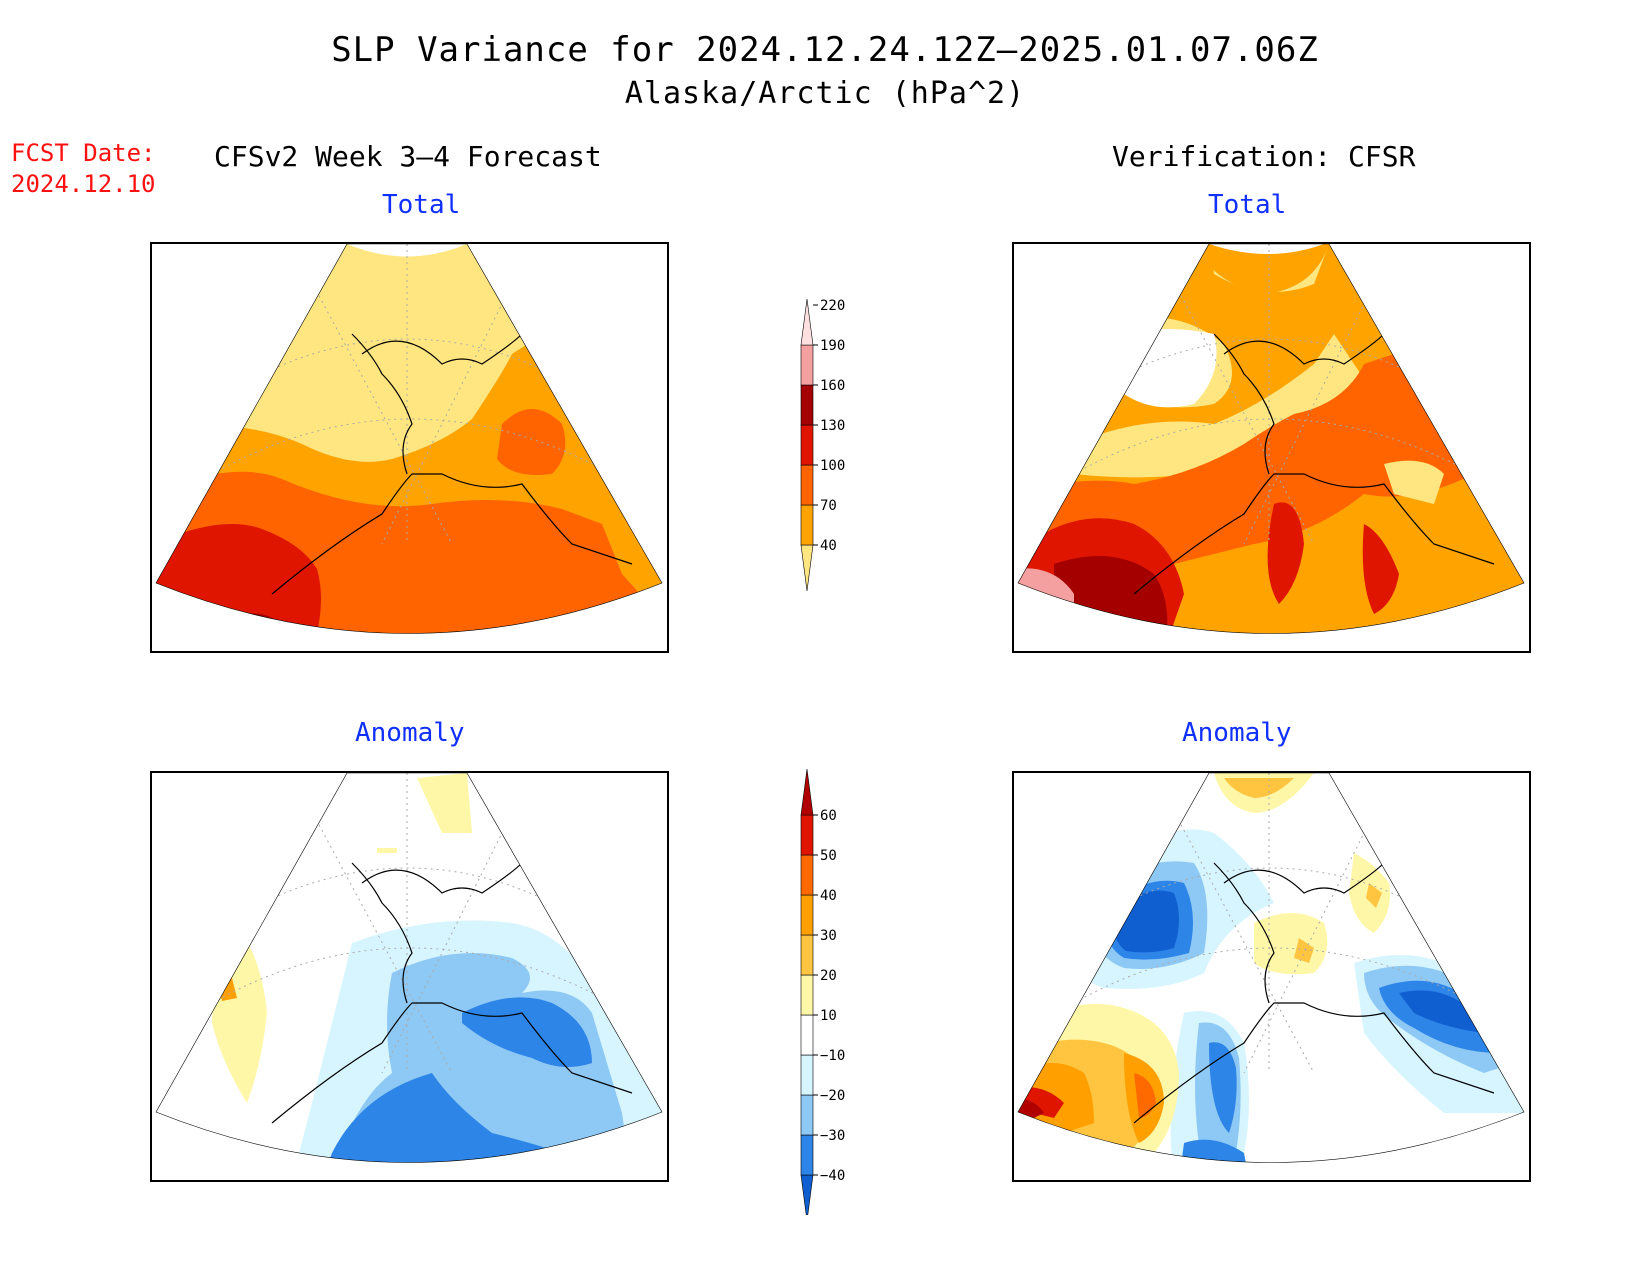 This screenshot has height=1275, width=1650. What do you see at coordinates (409, 976) in the screenshot?
I see `forecast-anomaly-map` at bounding box center [409, 976].